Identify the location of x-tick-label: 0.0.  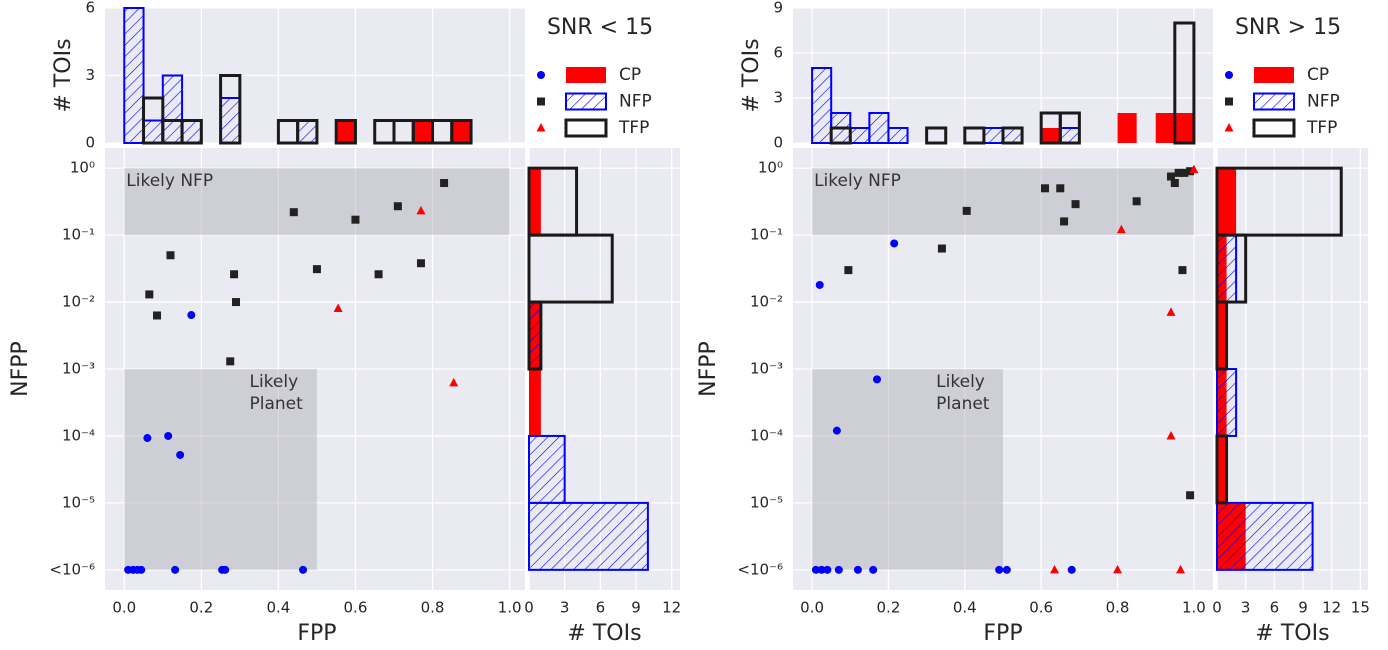
(124, 608).